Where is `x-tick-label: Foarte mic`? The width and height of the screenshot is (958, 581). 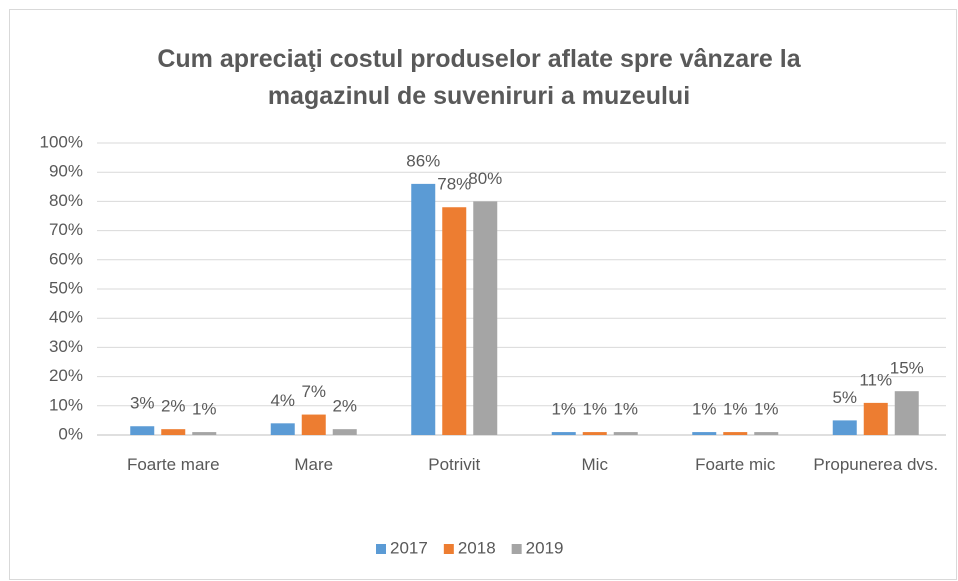 x-tick-label: Foarte mic is located at coordinates (735, 464).